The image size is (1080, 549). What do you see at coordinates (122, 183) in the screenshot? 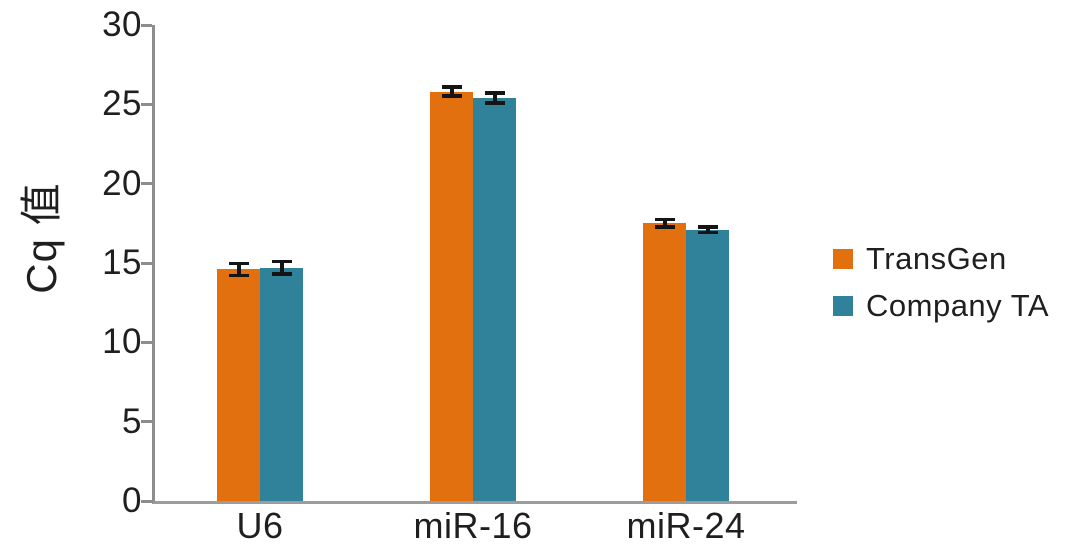
I see `y-tick-label-20: 20` at bounding box center [122, 183].